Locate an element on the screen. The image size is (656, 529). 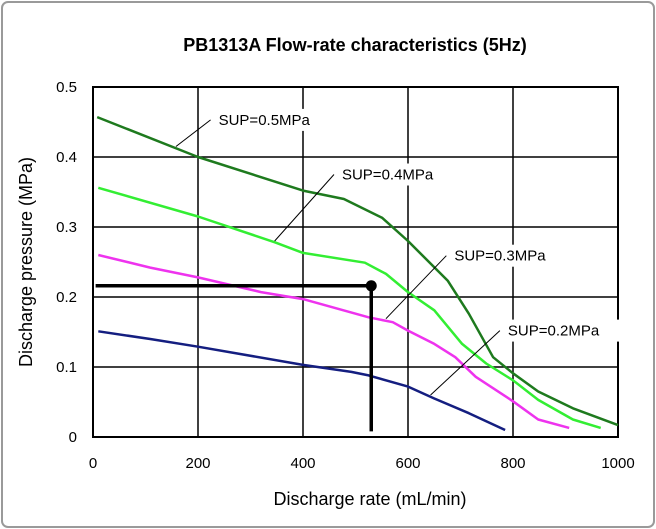
series-label: SUP=0.3MPa is located at coordinates (500, 256).